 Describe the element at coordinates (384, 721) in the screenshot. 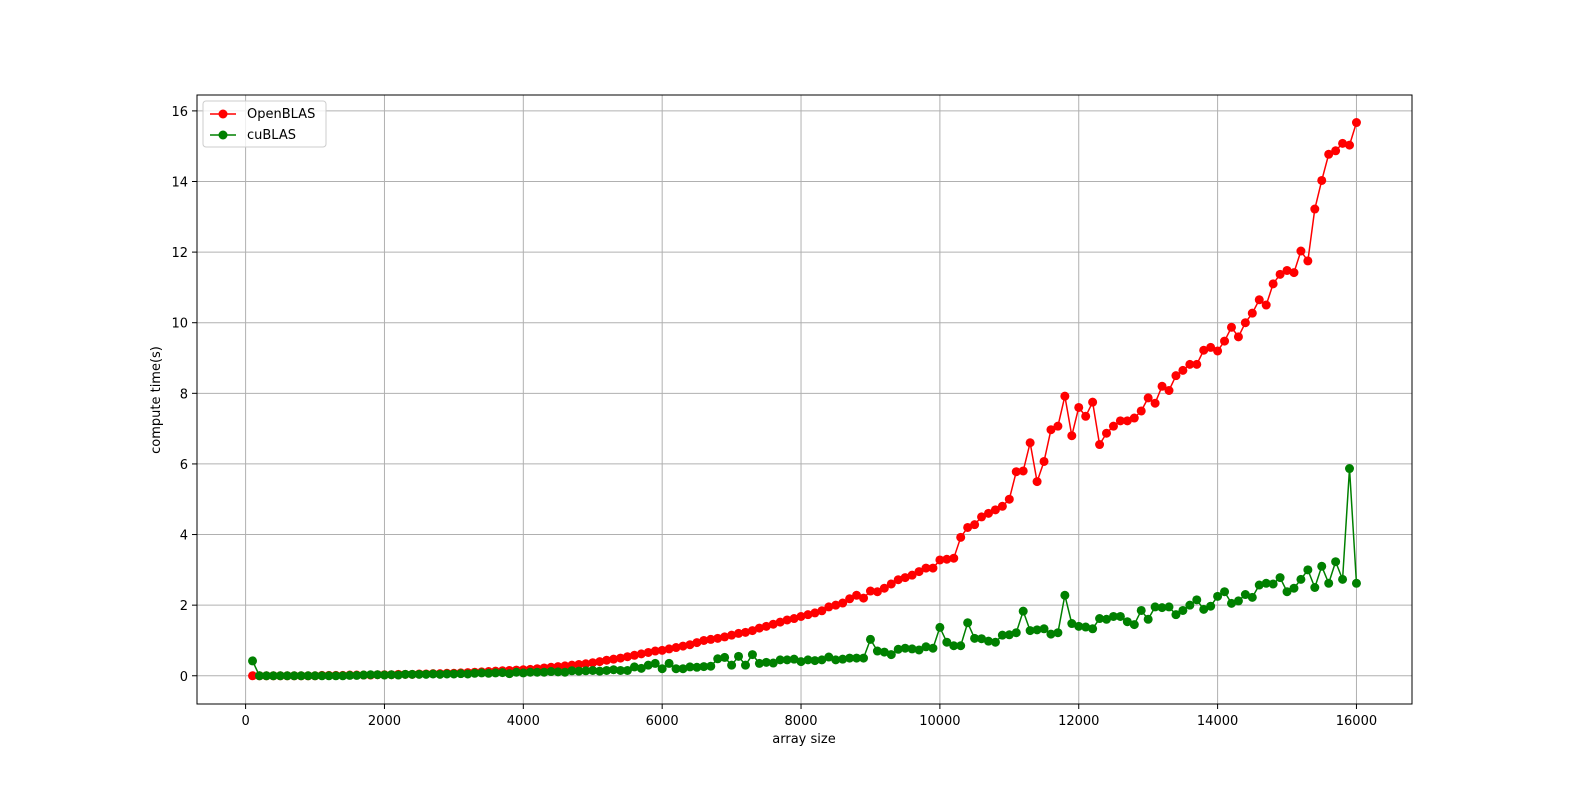

I see `x-tick-label: 2000` at that location.